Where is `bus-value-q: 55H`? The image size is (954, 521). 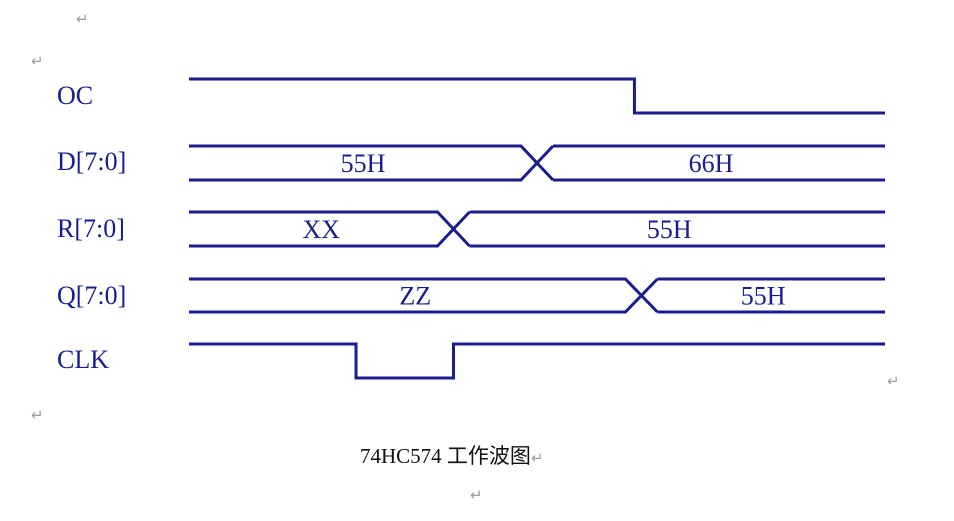
bus-value-q: 55H is located at coordinates (763, 296).